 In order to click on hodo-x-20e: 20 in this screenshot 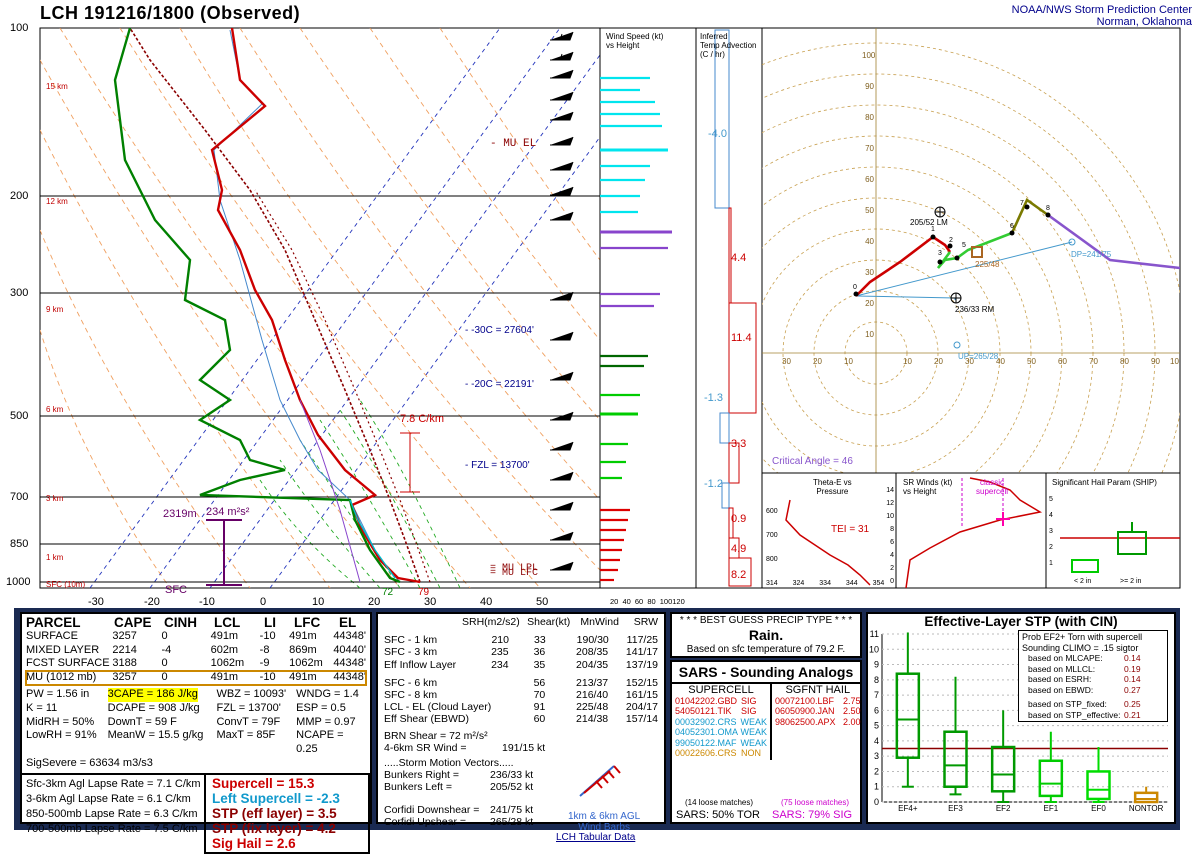, I will do `click(938, 361)`.